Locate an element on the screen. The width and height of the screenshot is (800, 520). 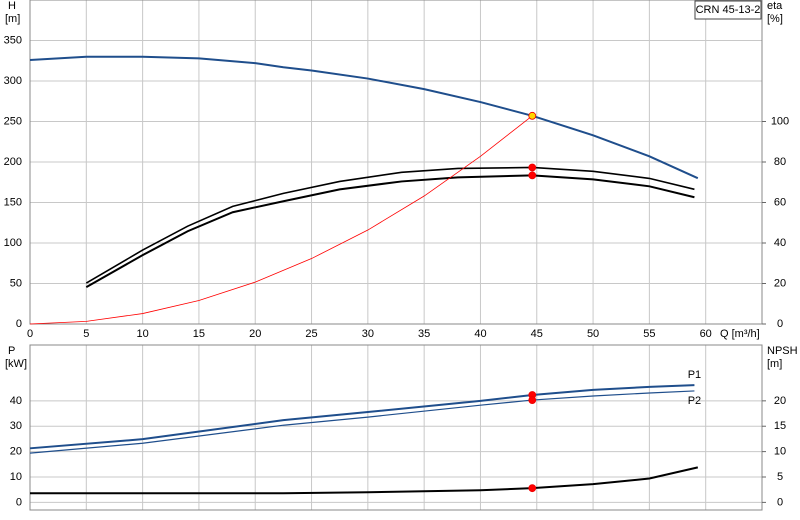
chart-title: CRN 45-13-2 is located at coordinates (728, 10).